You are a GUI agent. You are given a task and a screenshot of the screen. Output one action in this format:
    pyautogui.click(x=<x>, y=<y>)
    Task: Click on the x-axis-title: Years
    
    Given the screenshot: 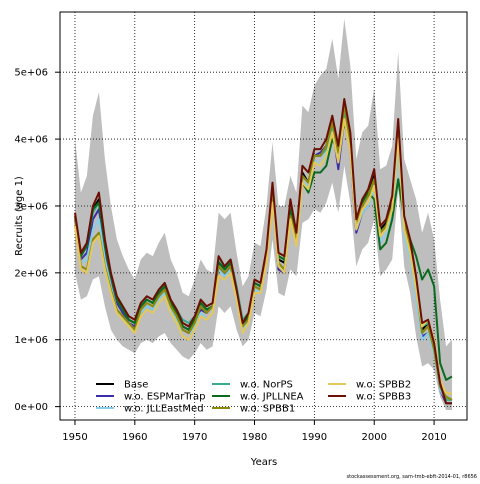 What is the action you would take?
    pyautogui.click(x=263, y=462)
    